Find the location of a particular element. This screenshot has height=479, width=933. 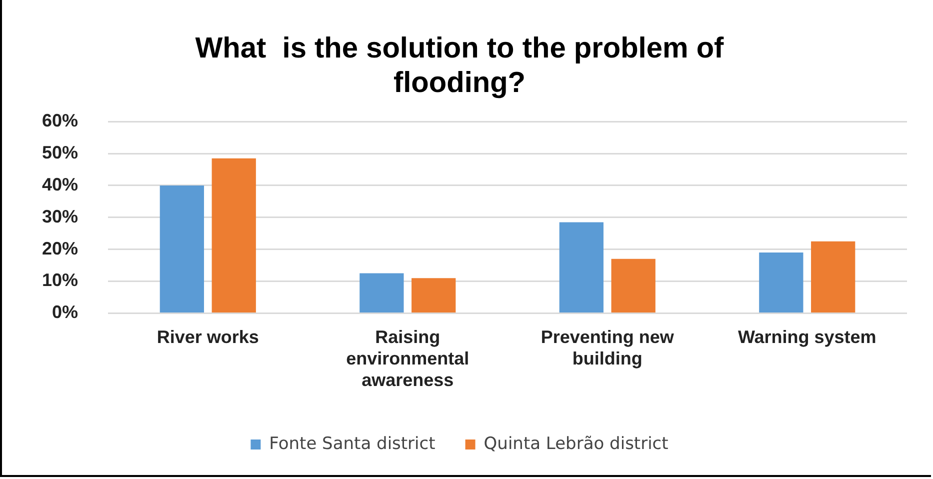

y-tick-label: 40% is located at coordinates (60, 184).